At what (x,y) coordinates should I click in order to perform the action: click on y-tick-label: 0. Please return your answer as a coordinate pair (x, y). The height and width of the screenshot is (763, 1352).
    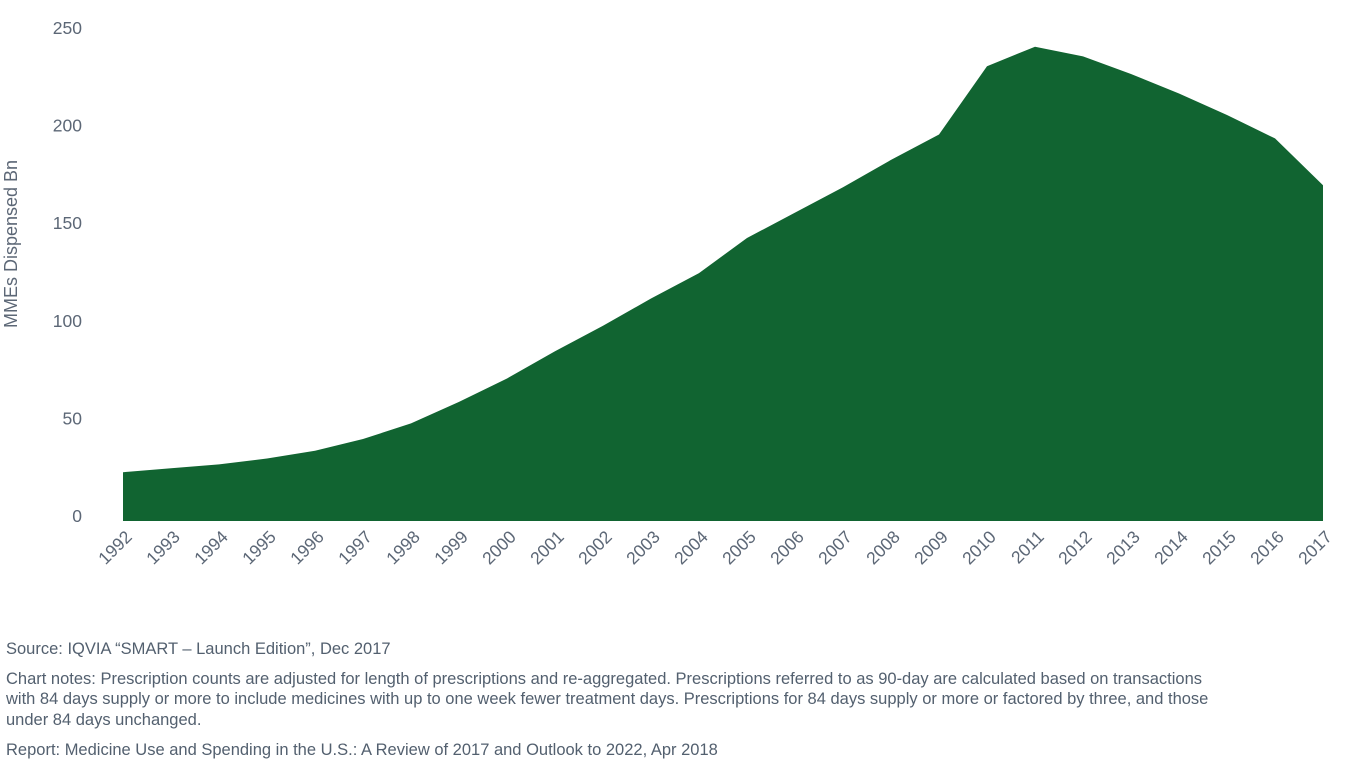
    Looking at the image, I should click on (77, 516).